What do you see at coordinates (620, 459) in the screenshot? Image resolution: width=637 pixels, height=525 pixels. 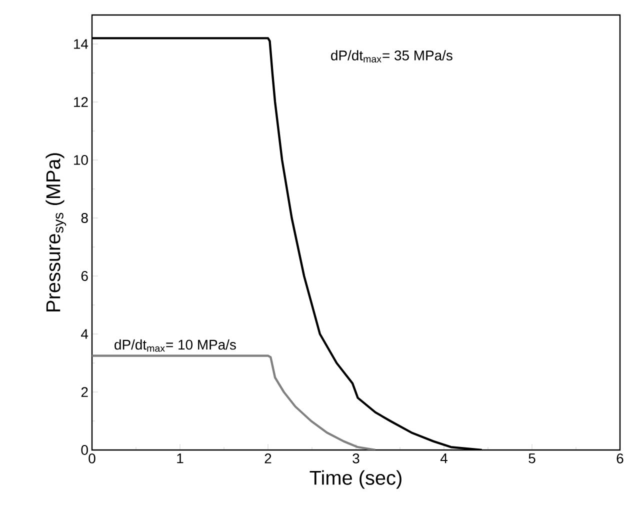 I see `x-tick-label: 6` at bounding box center [620, 459].